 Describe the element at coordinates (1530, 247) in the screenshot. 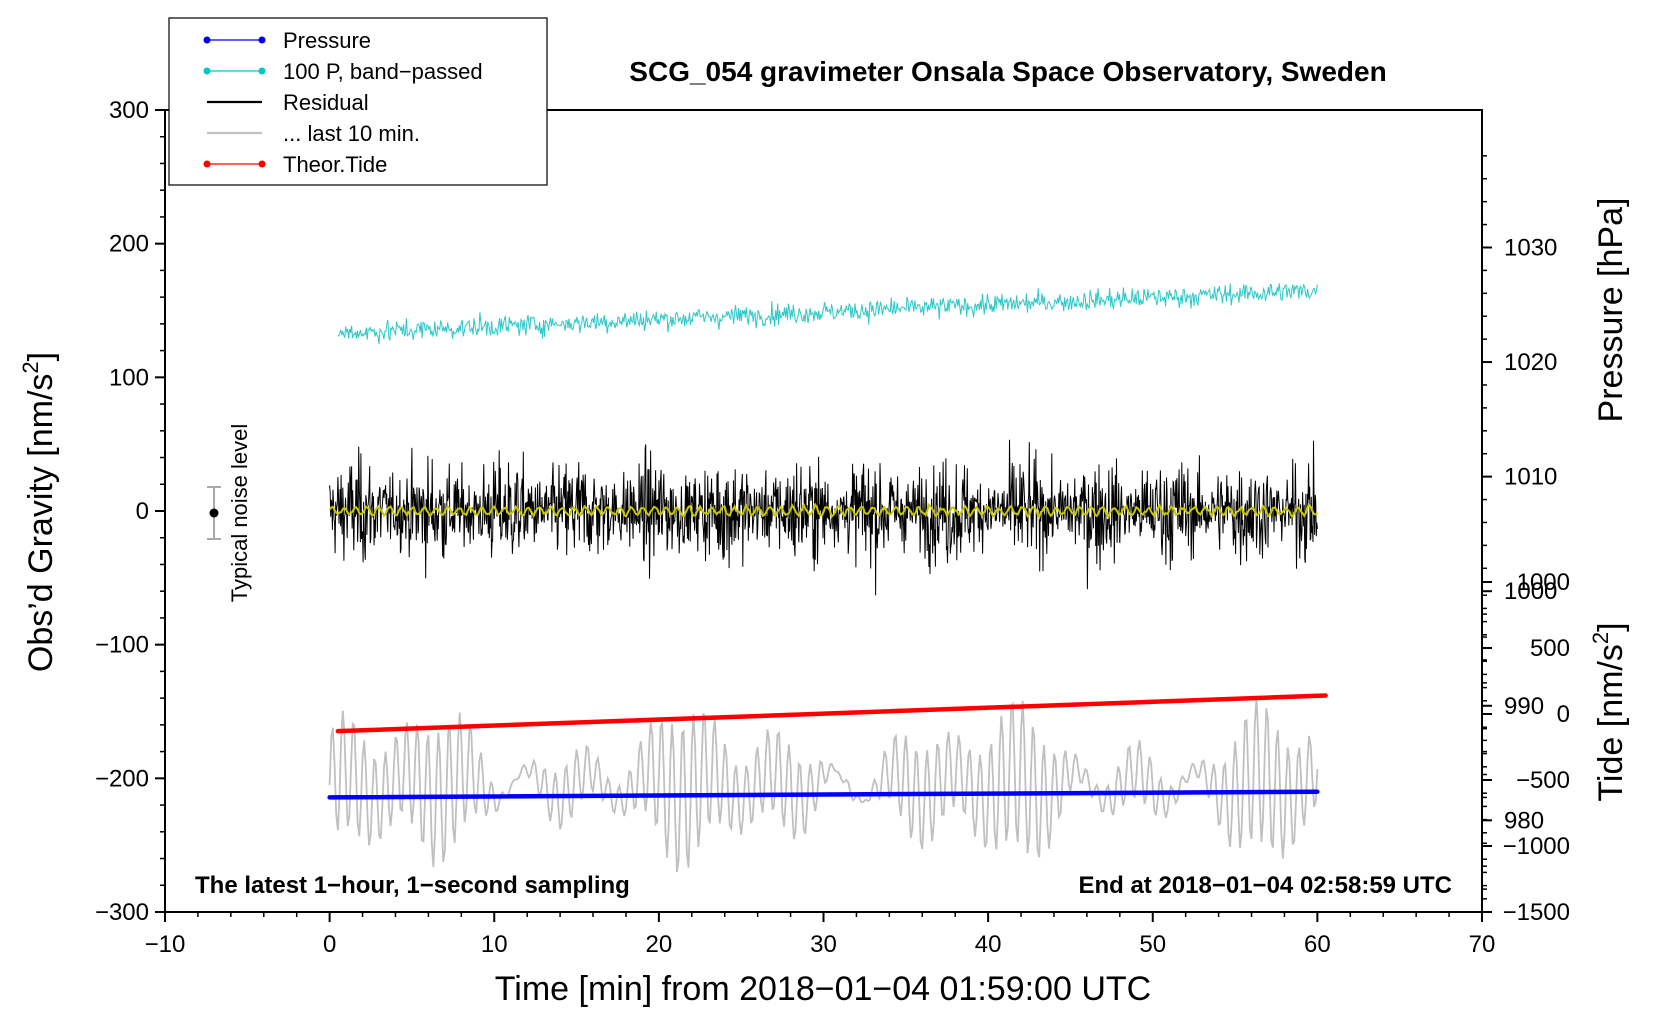

I see `pressure-tick-label: 1030` at that location.